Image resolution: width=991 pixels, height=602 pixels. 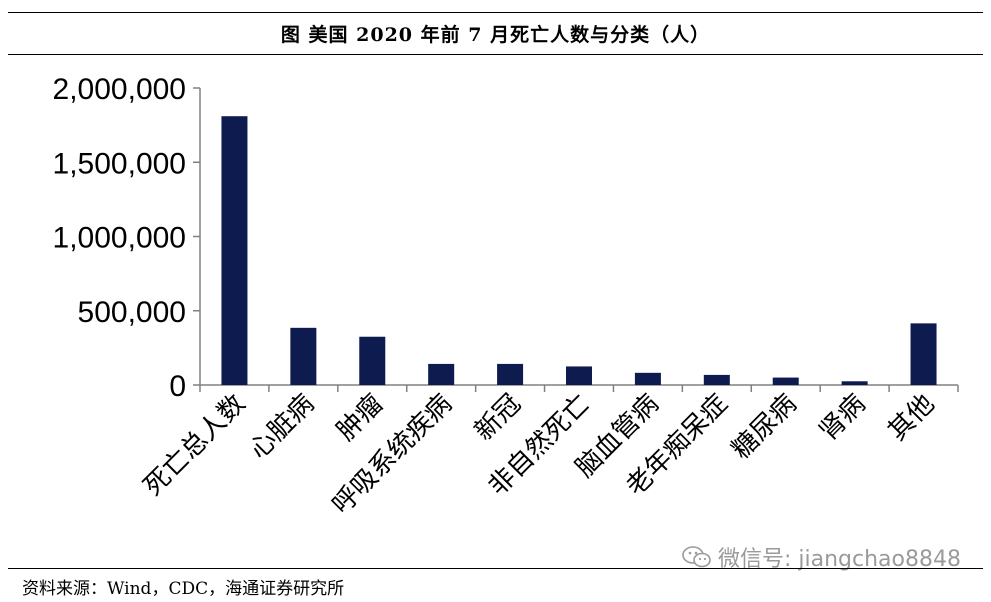 I want to click on y-tick-label: 500,000, so click(x=132, y=312).